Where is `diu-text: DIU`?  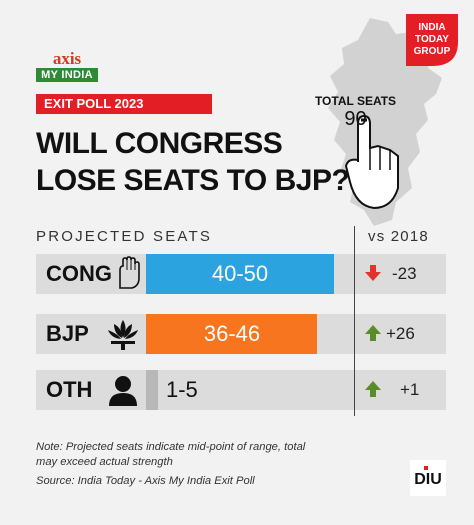
diu-text: DIU is located at coordinates (428, 479).